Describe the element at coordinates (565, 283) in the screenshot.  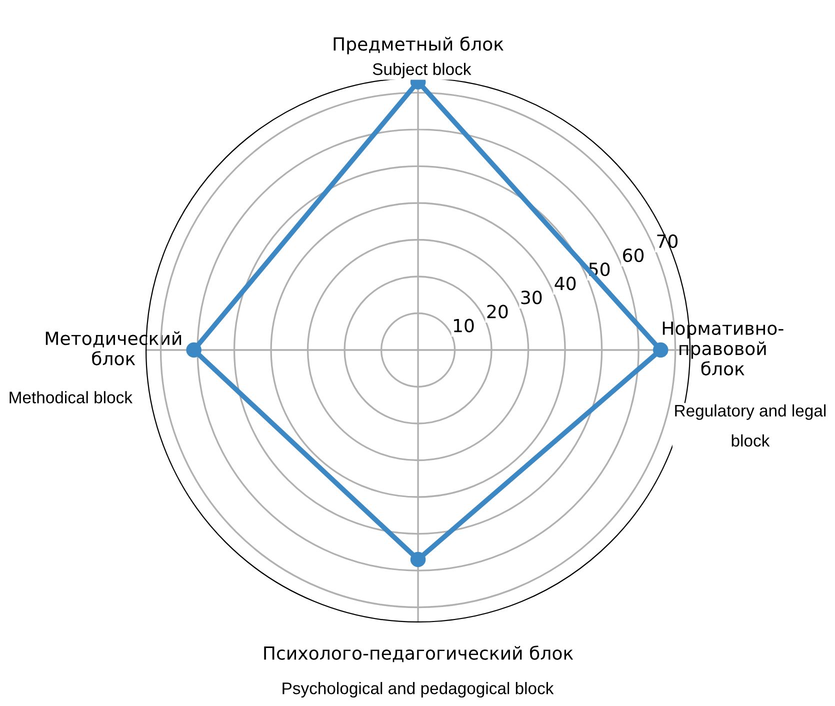
I see `y-tick-label: 40` at that location.